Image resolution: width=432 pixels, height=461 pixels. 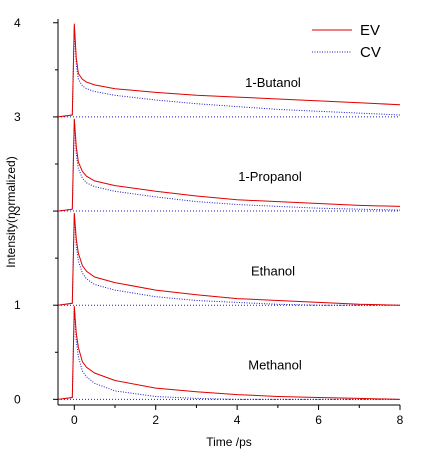 What do you see at coordinates (400, 420) in the screenshot?
I see `x-tick-label: 8` at bounding box center [400, 420].